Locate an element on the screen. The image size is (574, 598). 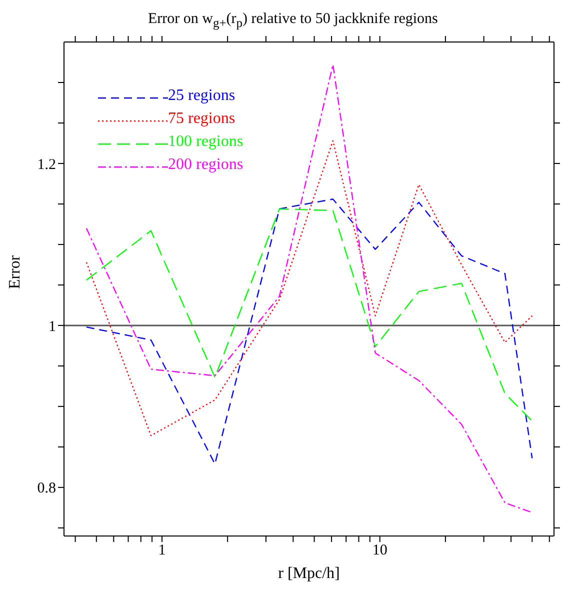
y-tick-label: 1.2 is located at coordinates (46, 164).